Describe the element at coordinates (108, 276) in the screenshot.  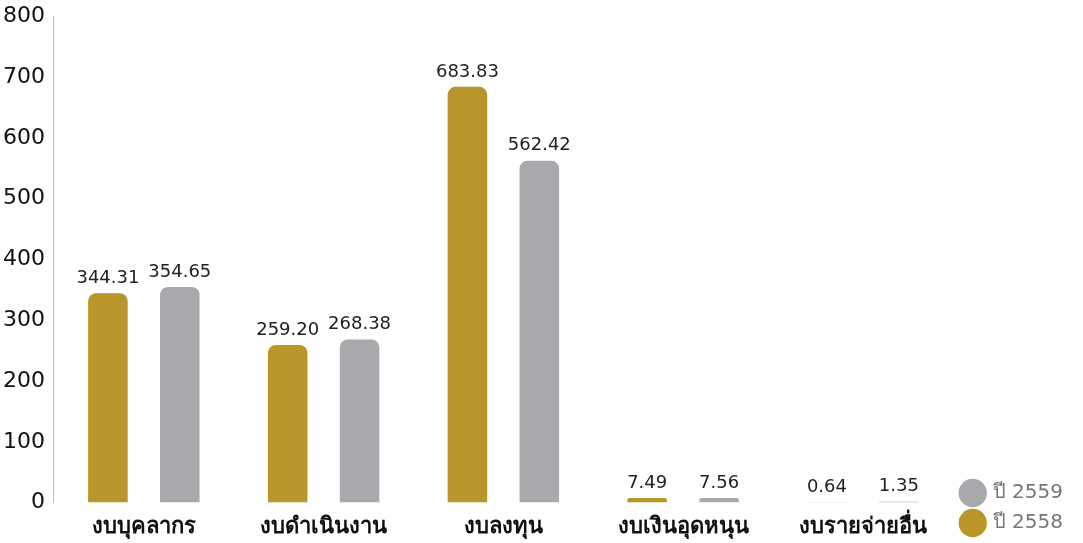
I see `data-label: 344.31` at that location.